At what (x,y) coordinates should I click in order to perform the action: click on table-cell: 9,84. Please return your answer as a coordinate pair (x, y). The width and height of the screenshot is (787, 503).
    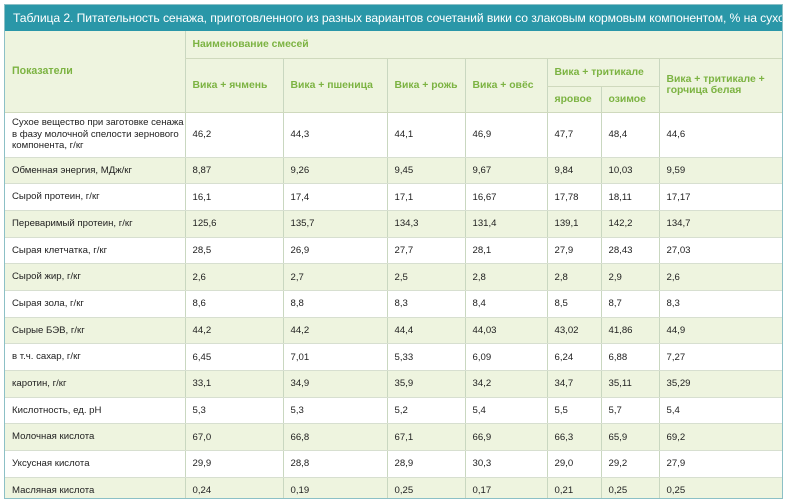
    Looking at the image, I should click on (573, 171).